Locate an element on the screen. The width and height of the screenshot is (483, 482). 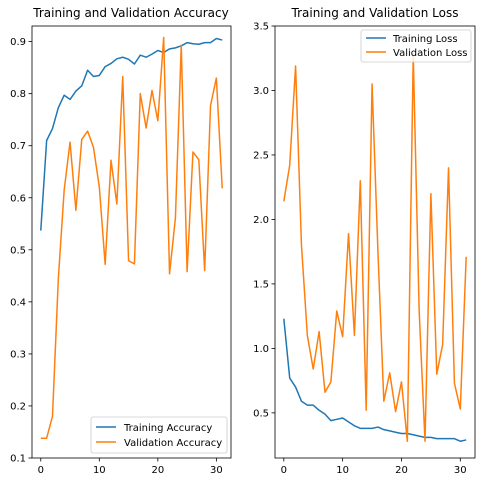
accuracy-ytick-label: 0.9 is located at coordinates (18, 42).